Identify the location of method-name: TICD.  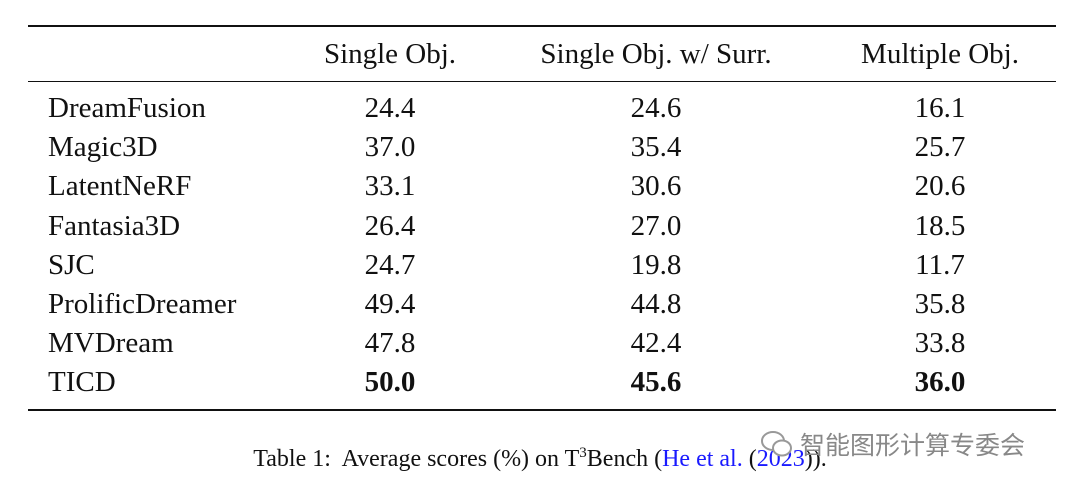
(82, 382).